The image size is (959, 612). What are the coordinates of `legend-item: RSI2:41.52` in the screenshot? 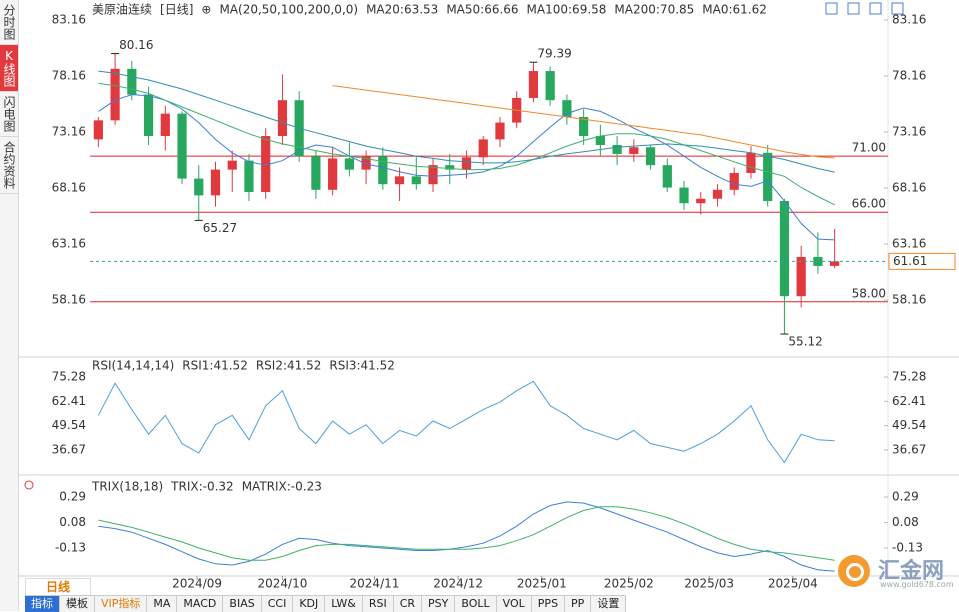 It's located at (289, 366).